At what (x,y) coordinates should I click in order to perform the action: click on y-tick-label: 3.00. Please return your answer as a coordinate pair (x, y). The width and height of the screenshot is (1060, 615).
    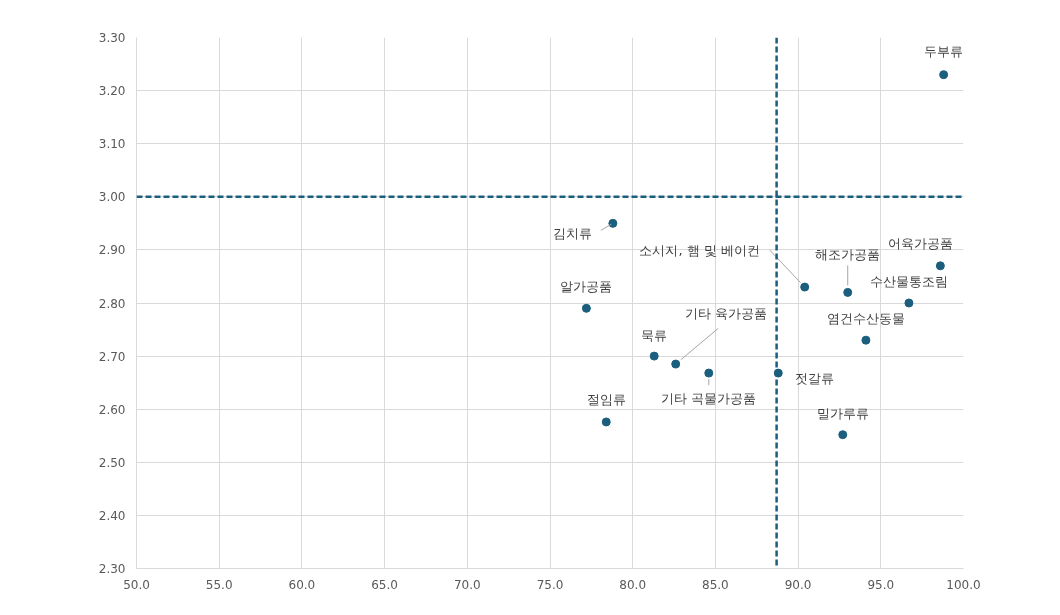
    Looking at the image, I should click on (112, 197).